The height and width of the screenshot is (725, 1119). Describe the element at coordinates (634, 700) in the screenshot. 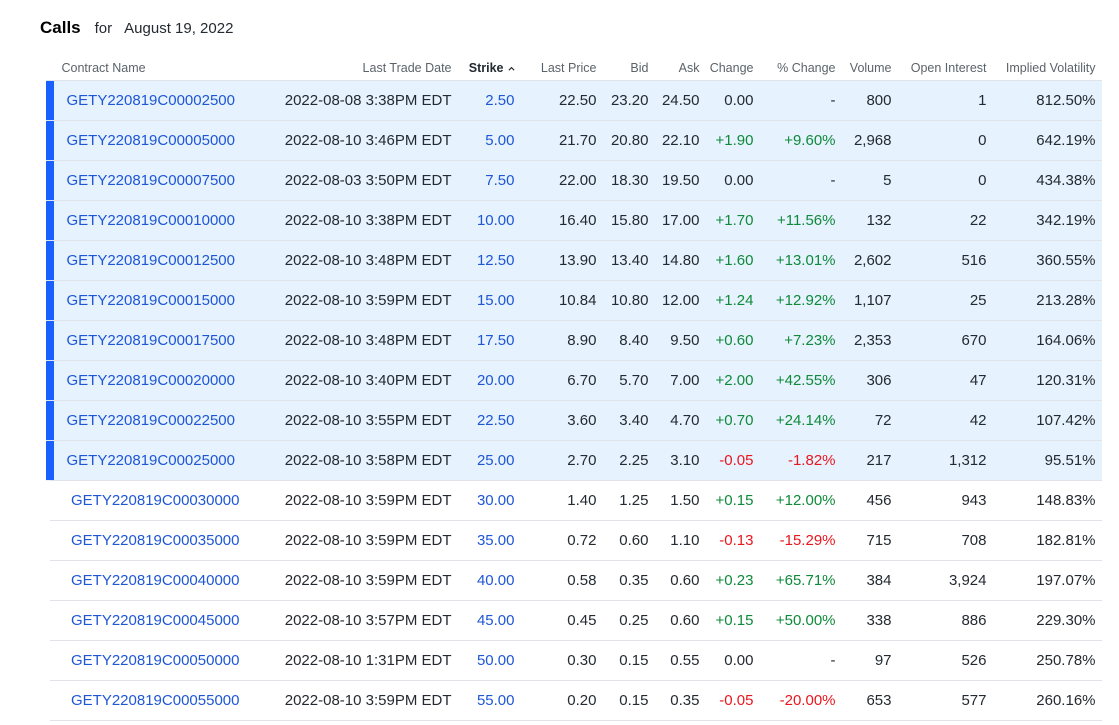

I see `bid: 0.15` at that location.